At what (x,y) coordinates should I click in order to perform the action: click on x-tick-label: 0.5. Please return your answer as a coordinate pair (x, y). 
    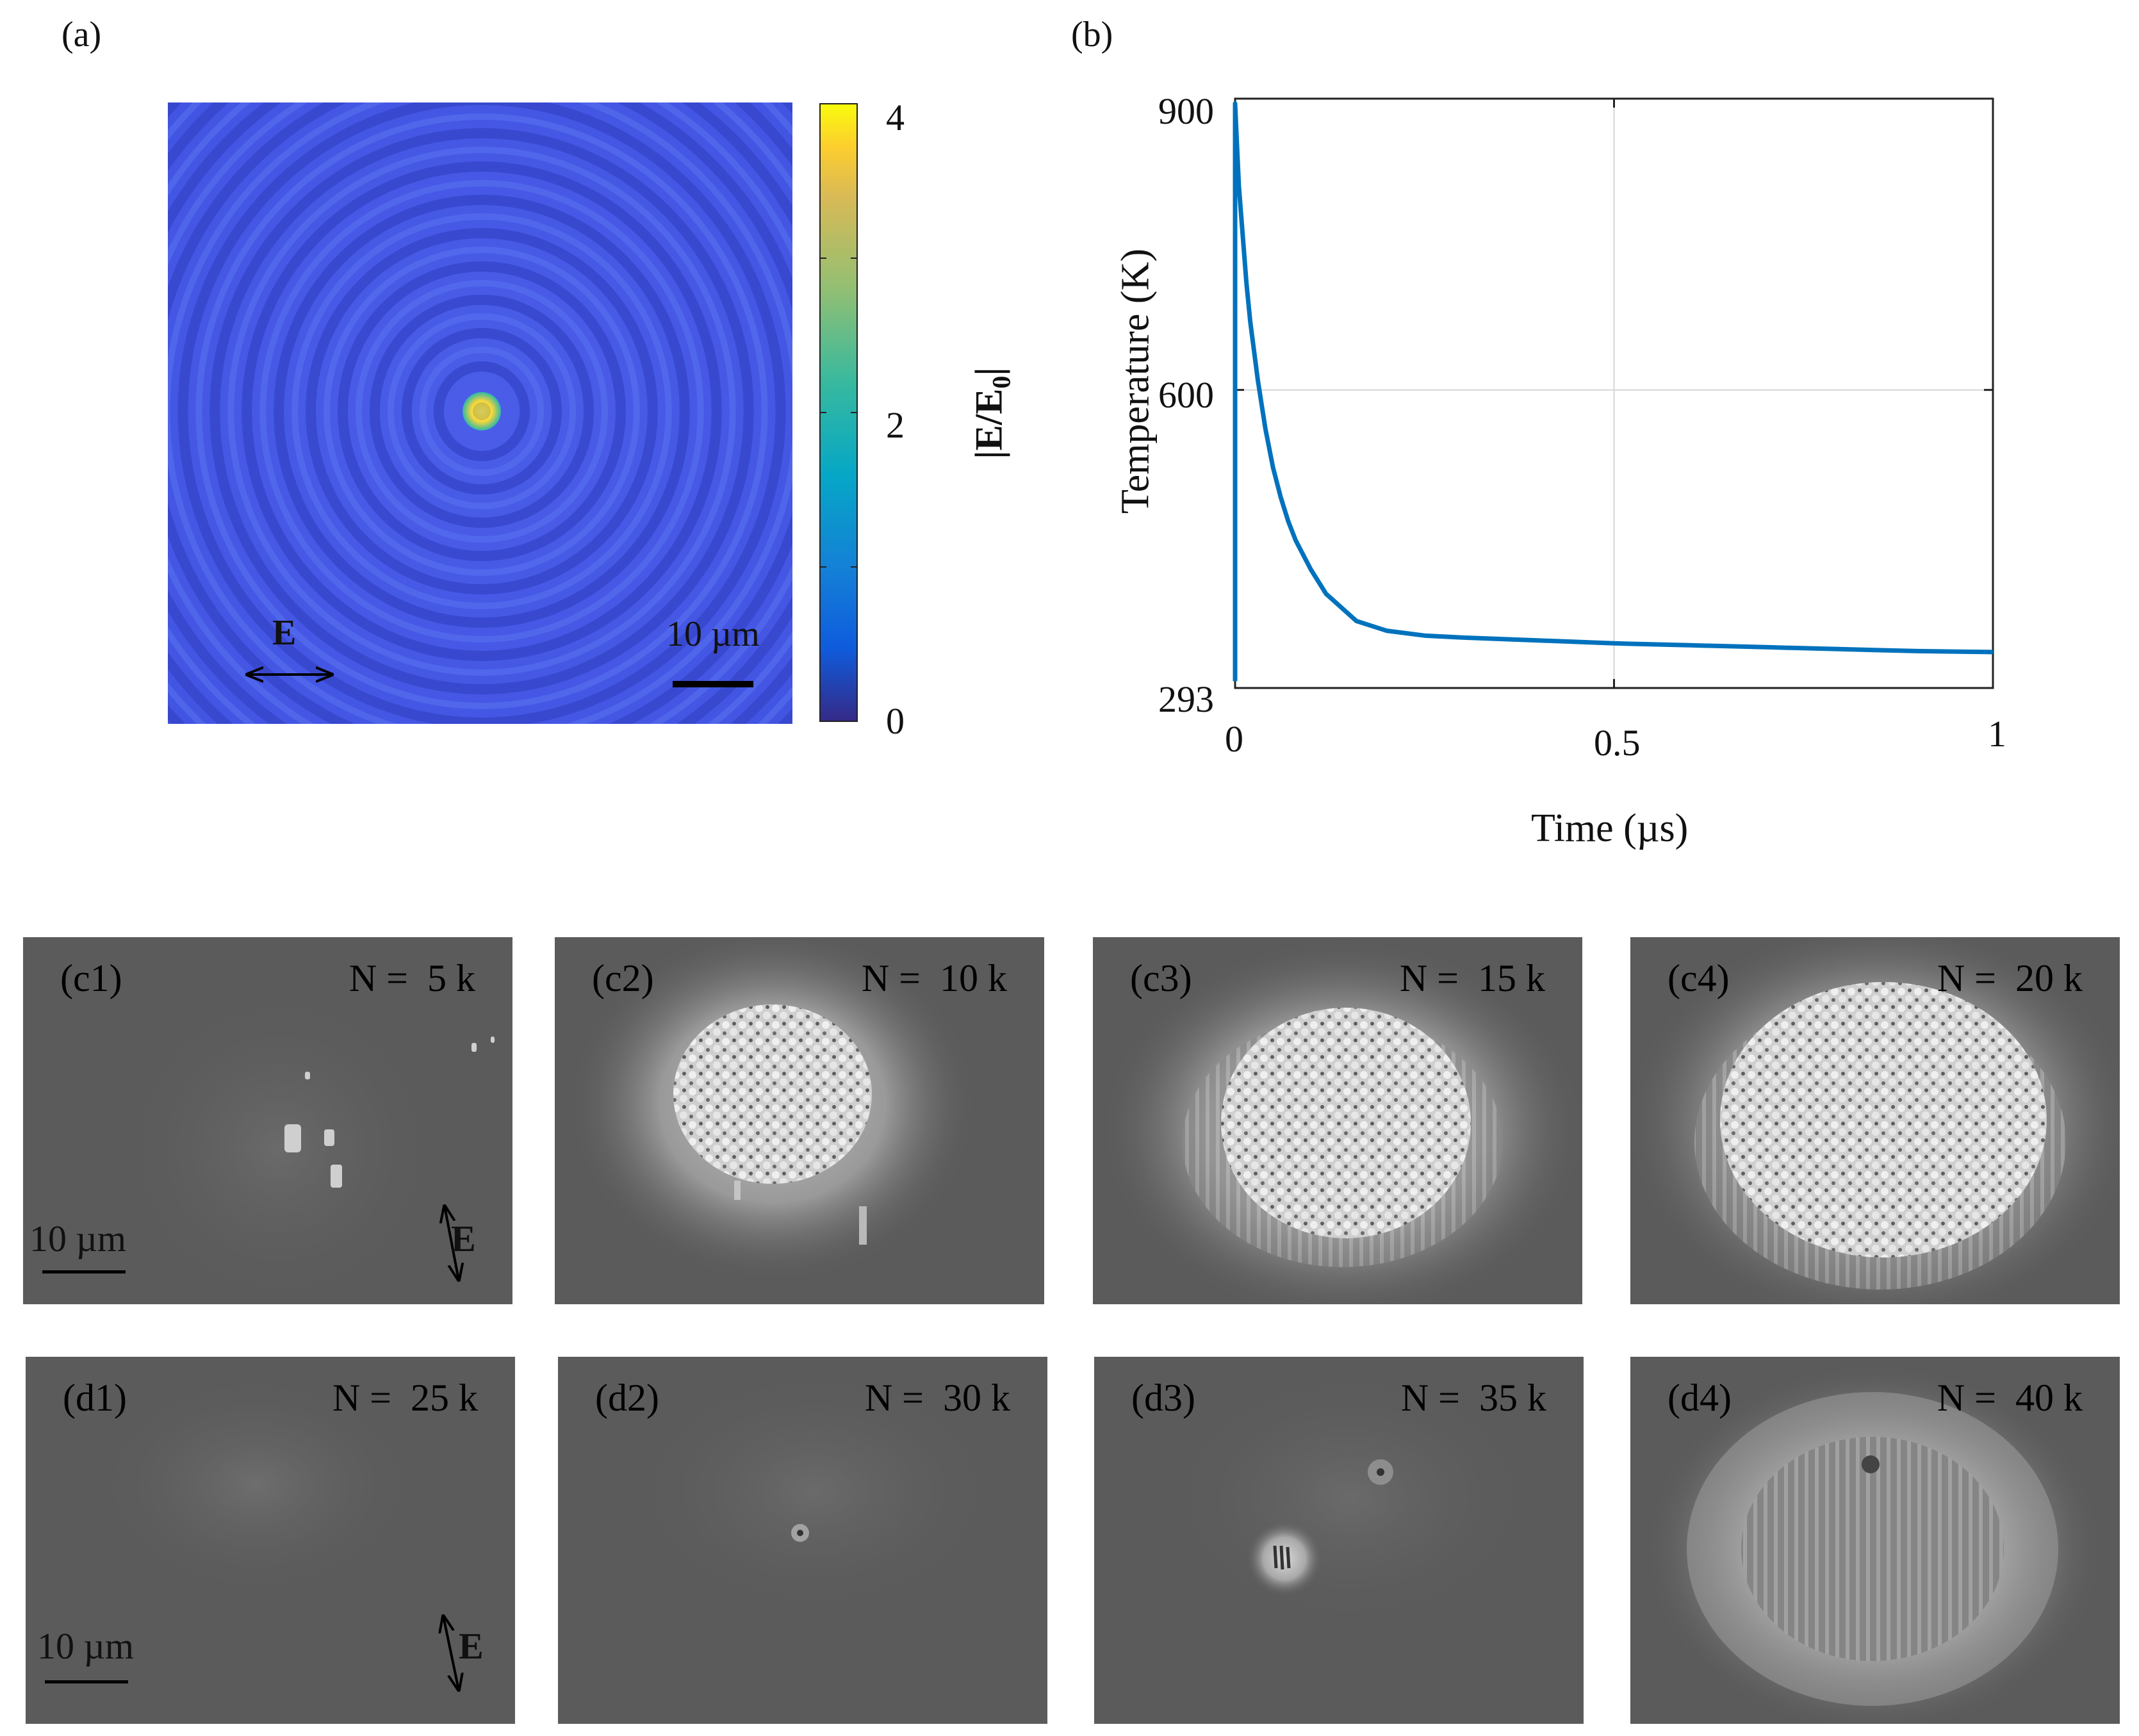
    Looking at the image, I should click on (1617, 743).